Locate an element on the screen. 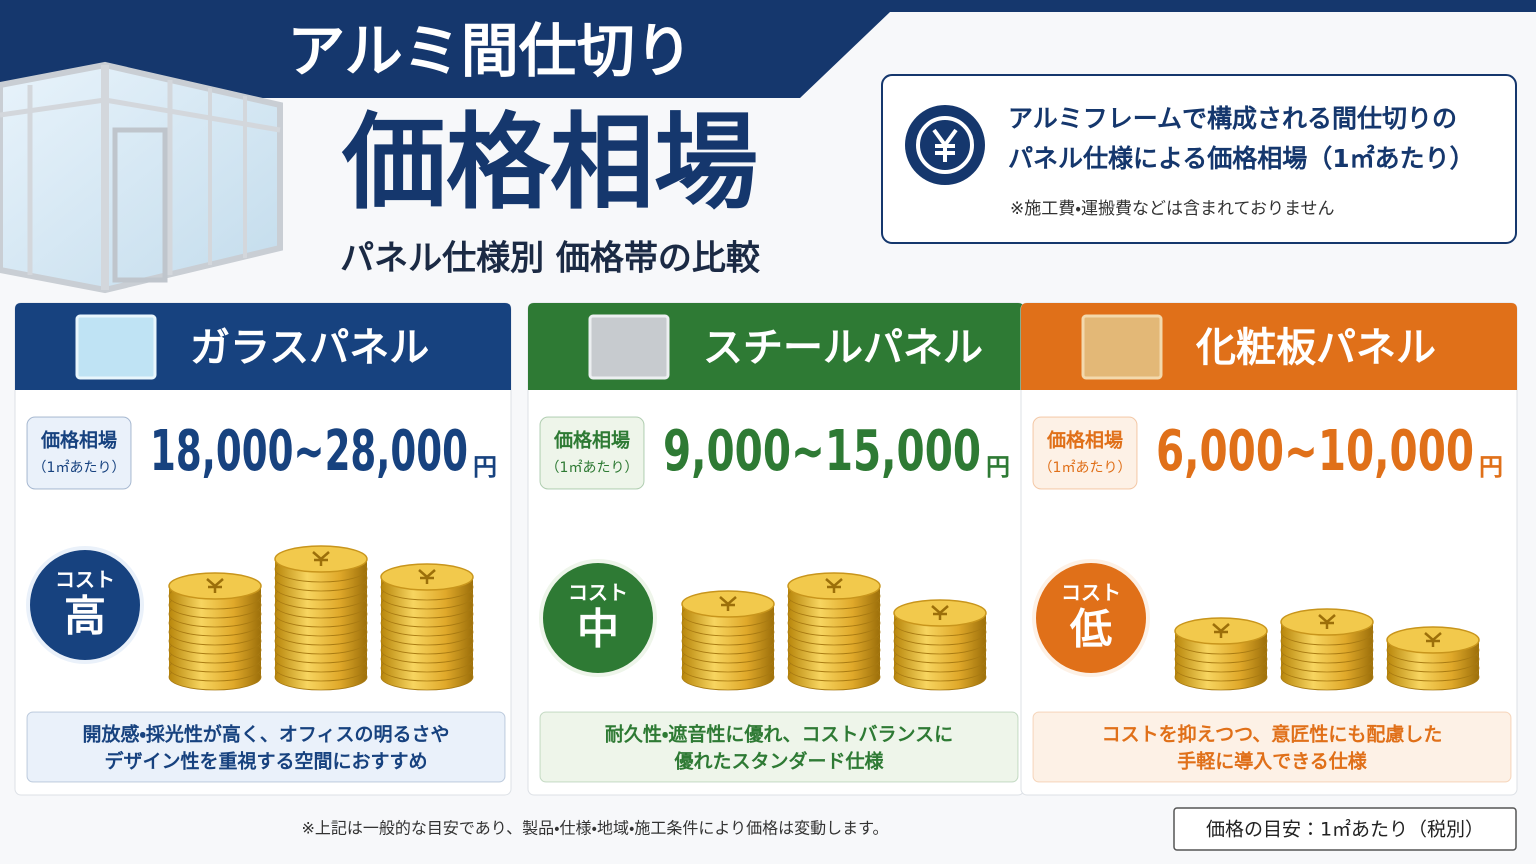 Image resolution: width=1536 pixels, height=864 pixels. description: デザイン性を重視する空間におすすめ is located at coordinates (265, 761).